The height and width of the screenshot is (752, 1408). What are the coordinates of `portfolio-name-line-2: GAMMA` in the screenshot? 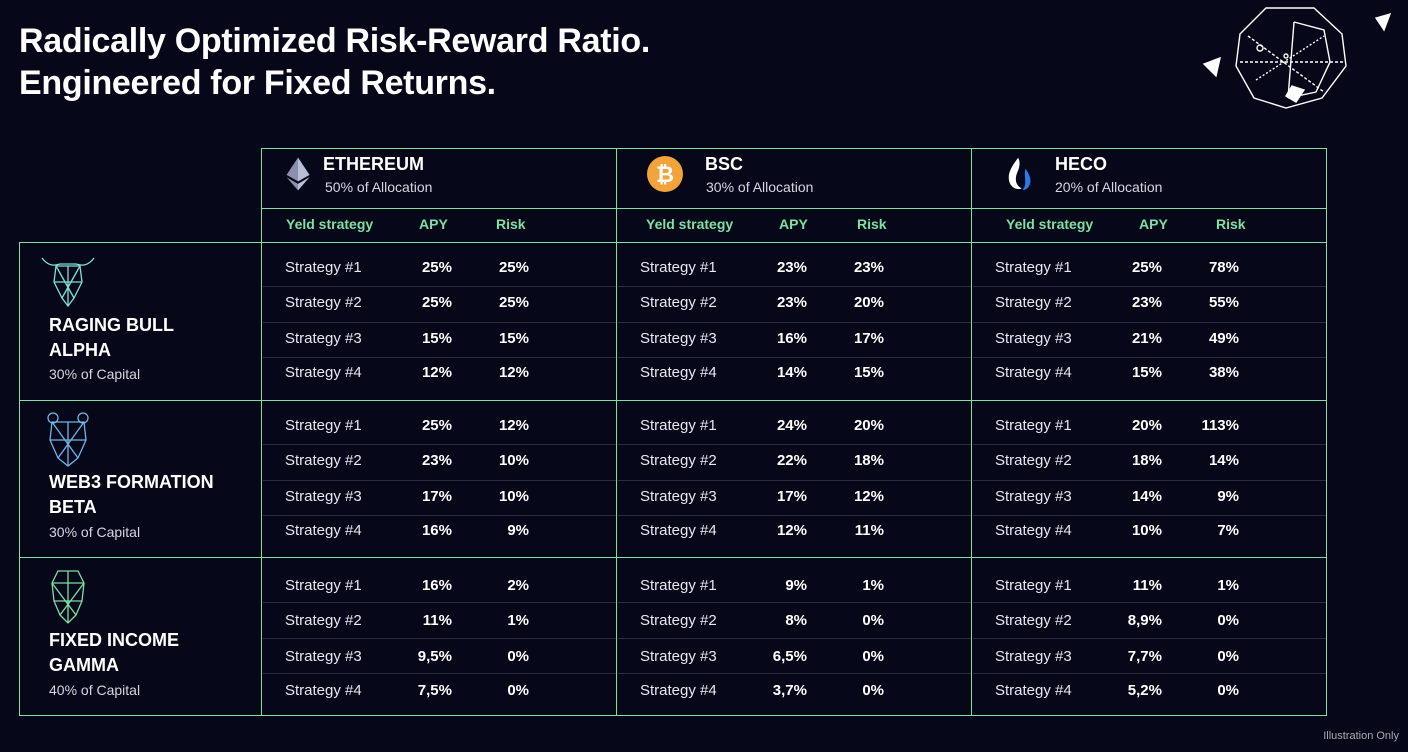 It's located at (84, 665).